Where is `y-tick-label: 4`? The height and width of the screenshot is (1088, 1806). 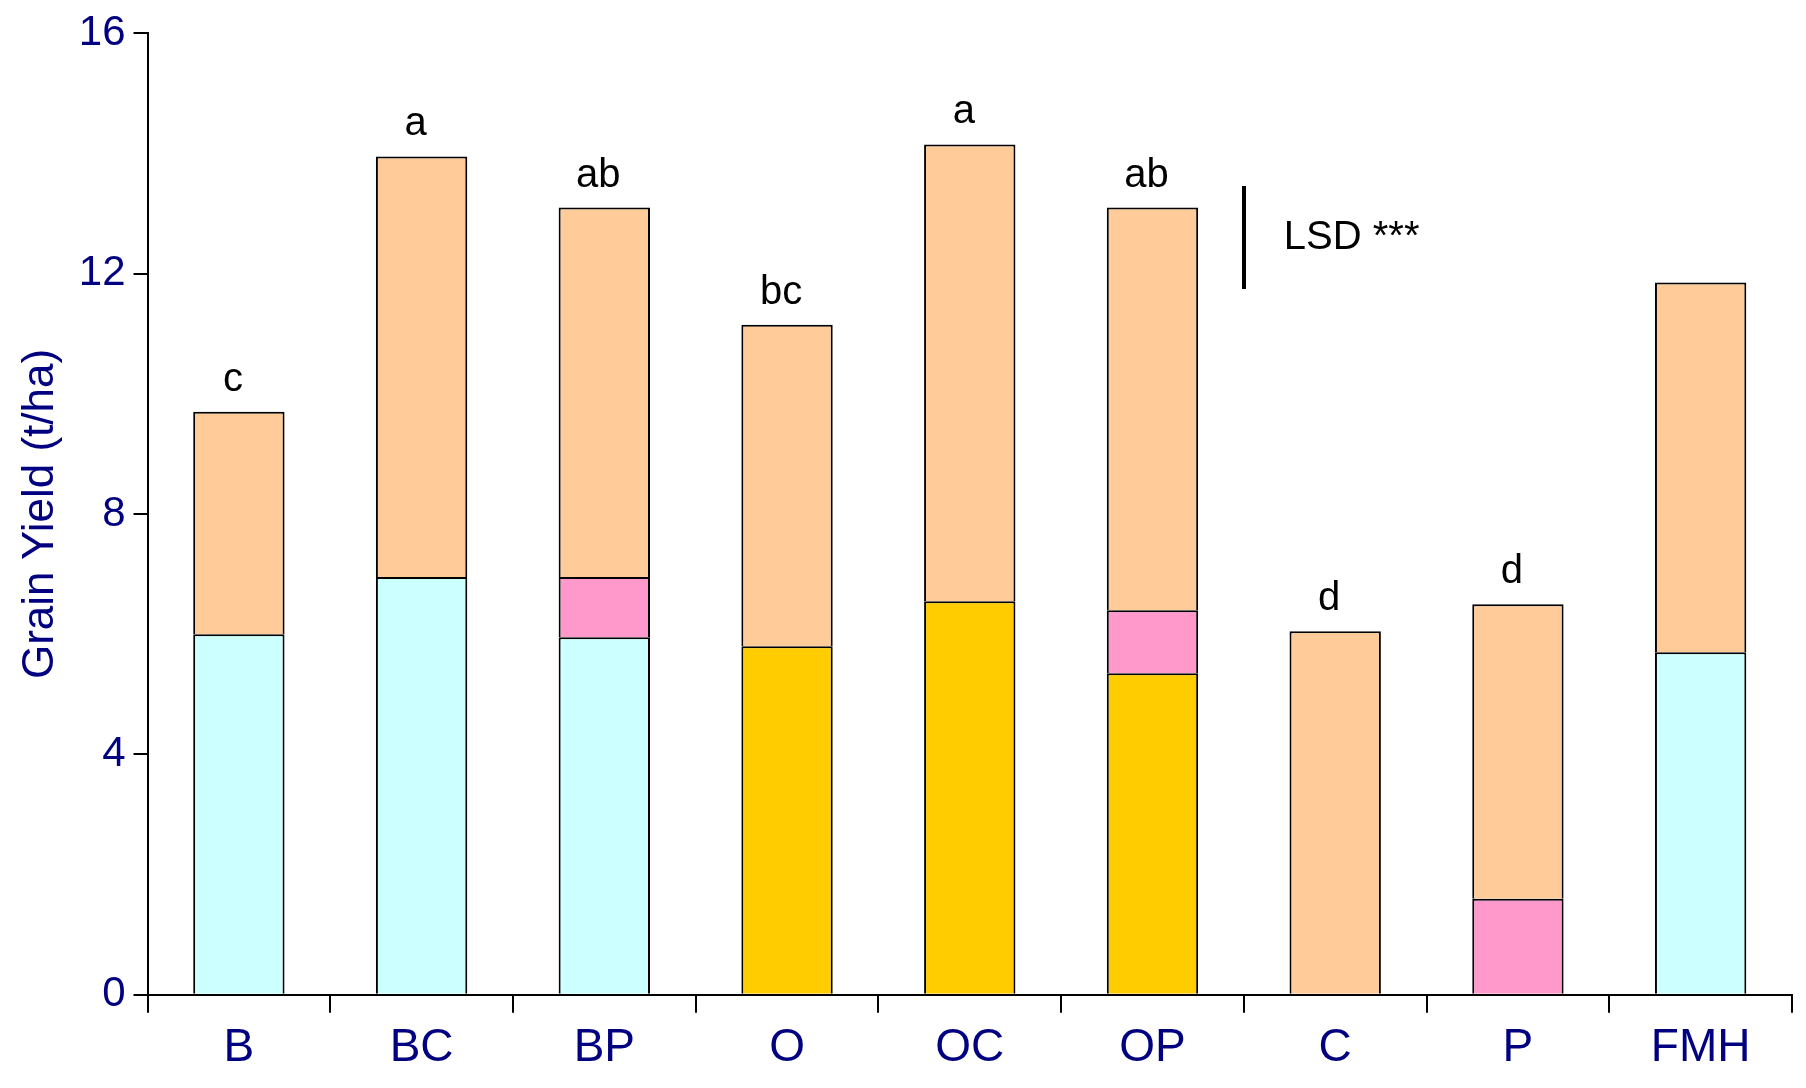 y-tick-label: 4 is located at coordinates (114, 751).